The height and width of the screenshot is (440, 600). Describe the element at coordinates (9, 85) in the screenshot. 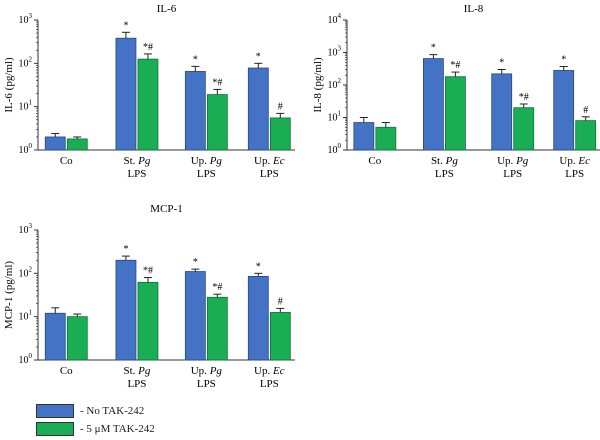

I see `y-axis-label: IL-6 (pg/ml)` at that location.